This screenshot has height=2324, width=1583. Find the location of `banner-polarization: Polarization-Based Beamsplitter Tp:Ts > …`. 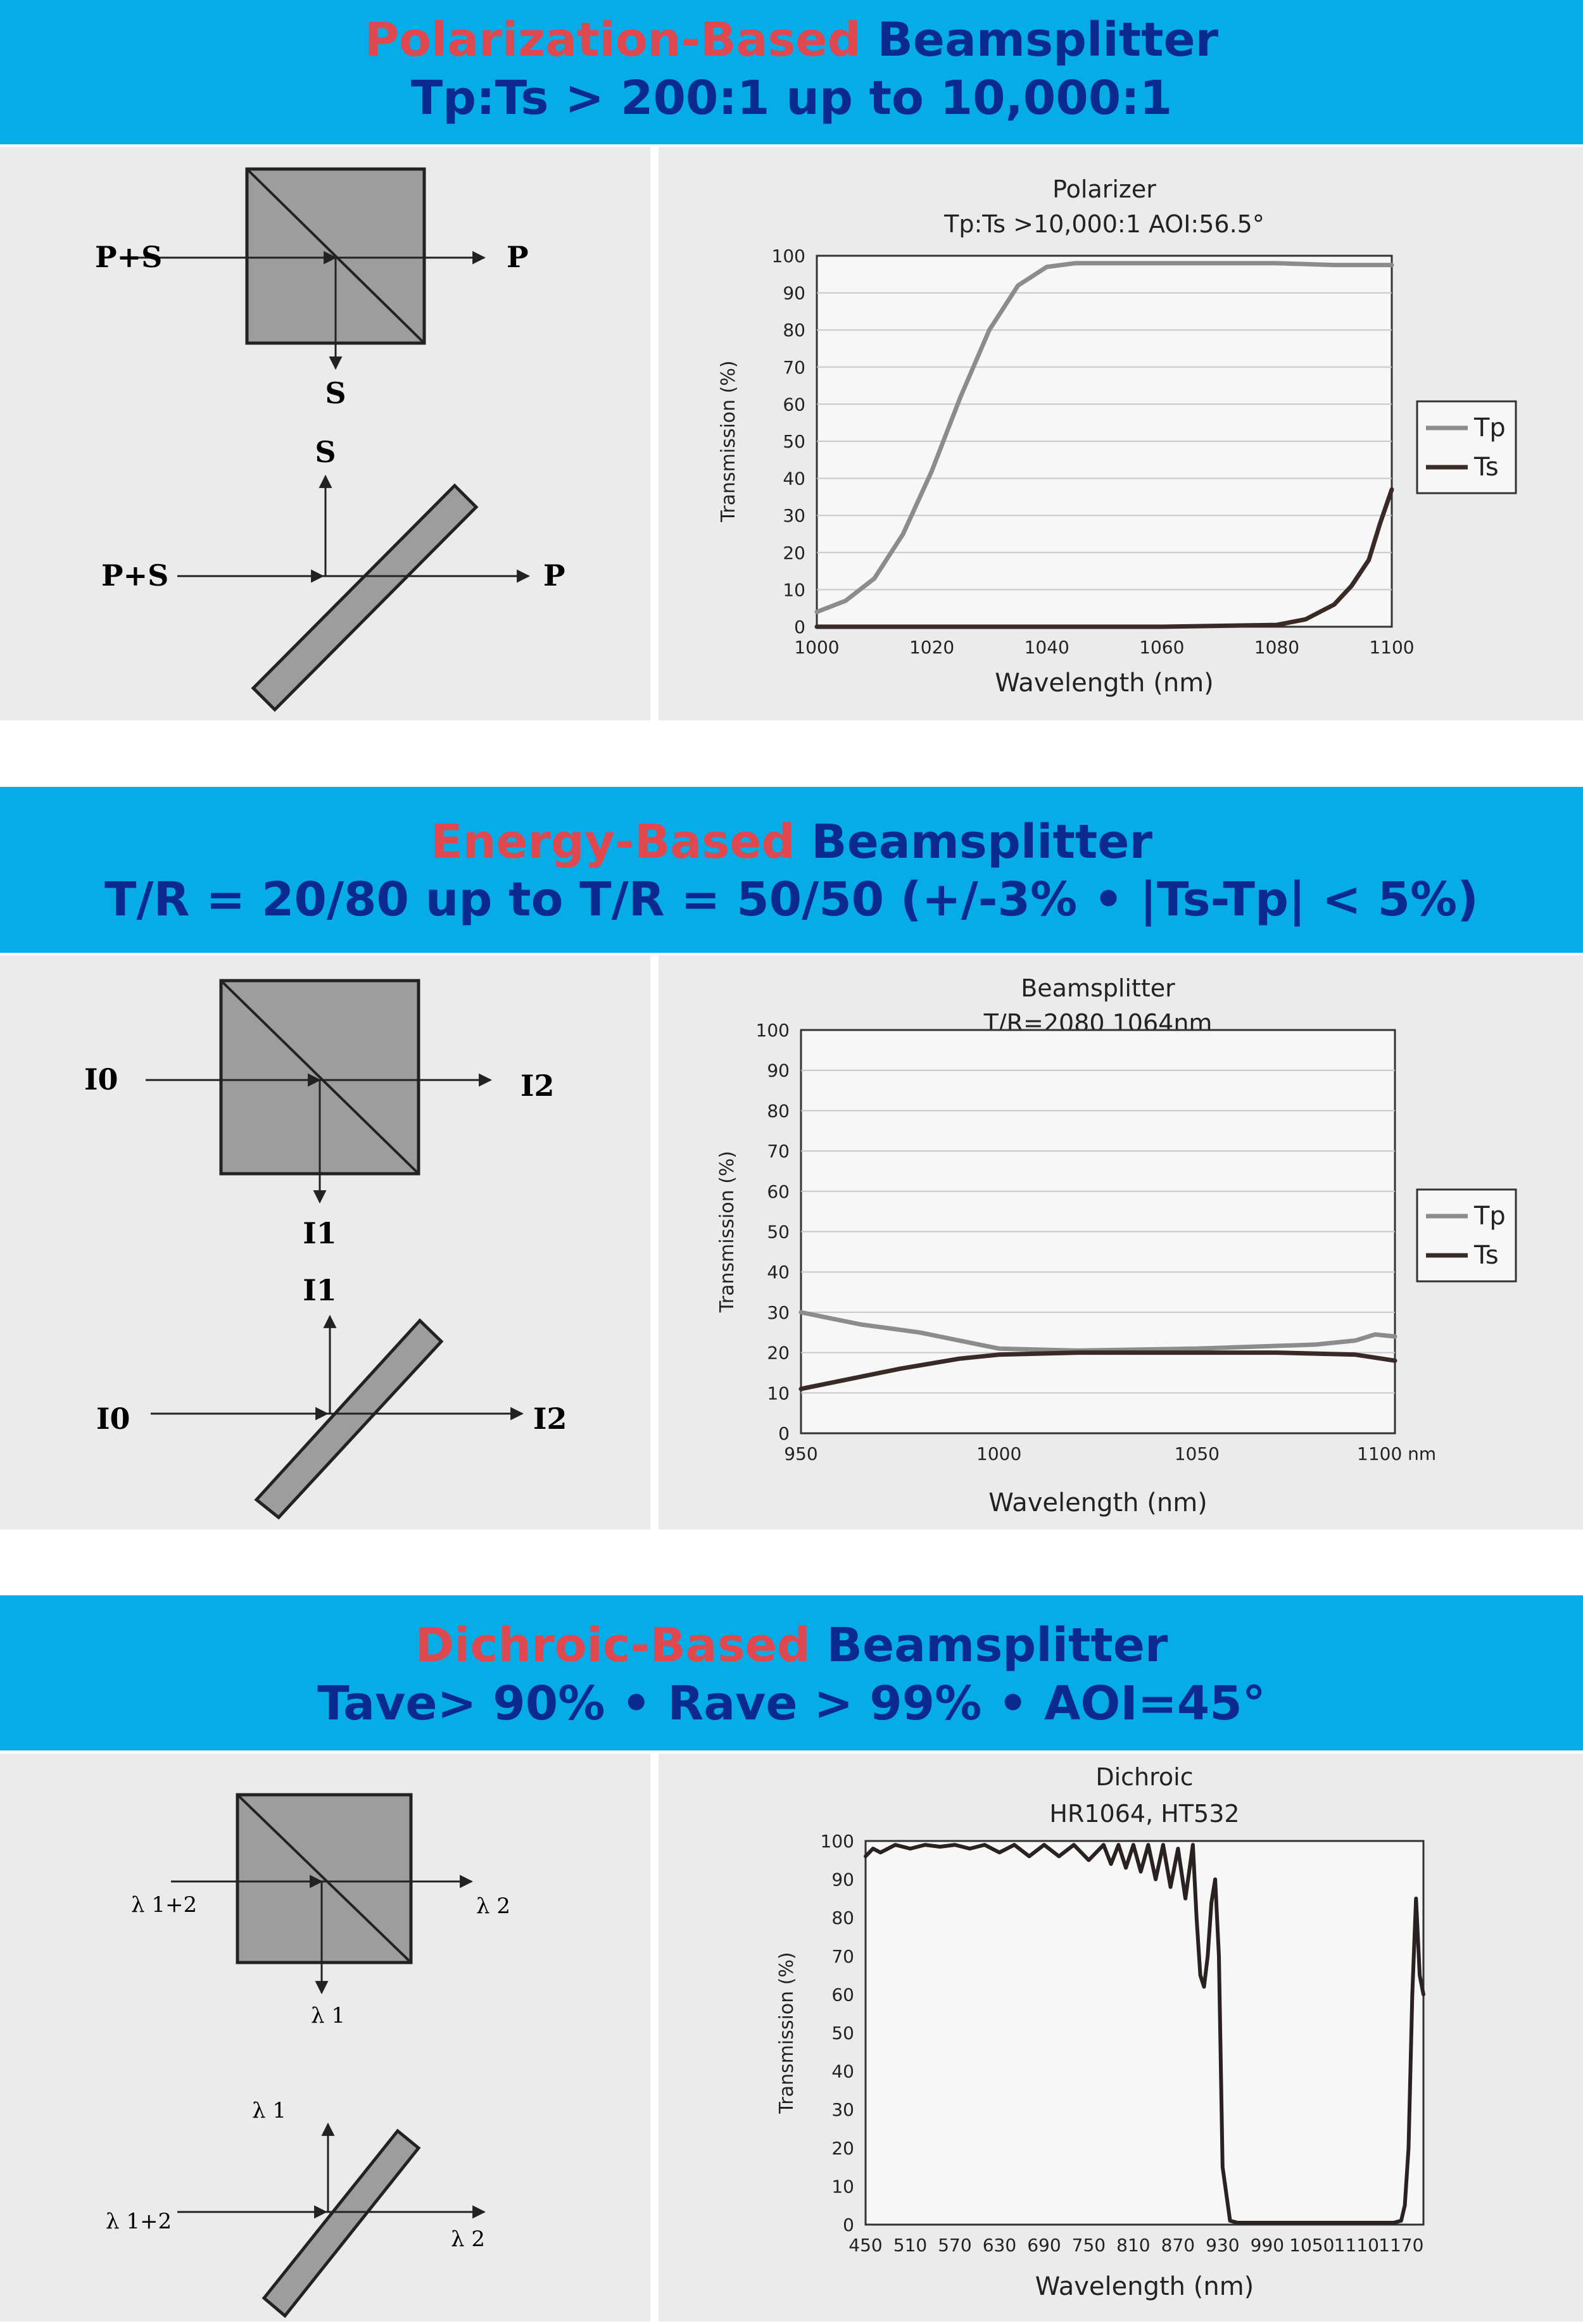

banner-polarization: Polarization-Based Beamsplitter Tp:Ts > … is located at coordinates (791, 72).